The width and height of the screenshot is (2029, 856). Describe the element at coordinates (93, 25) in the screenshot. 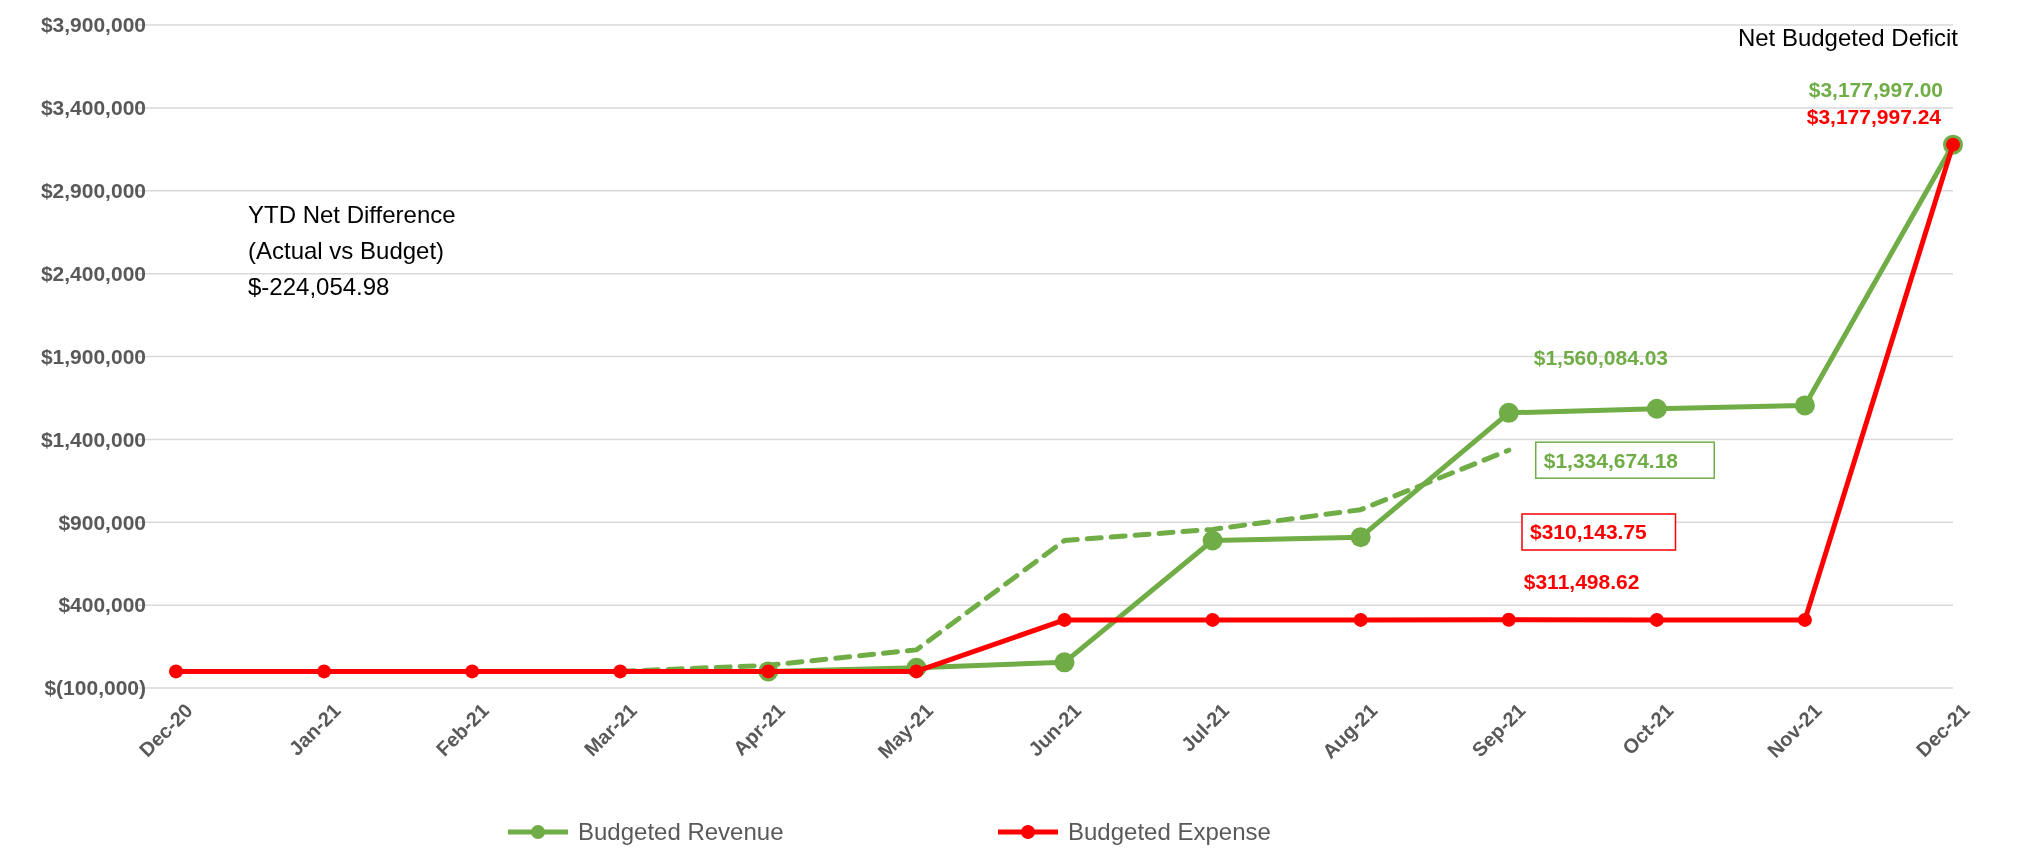

I see `y-tick-label: $3,900,000` at that location.